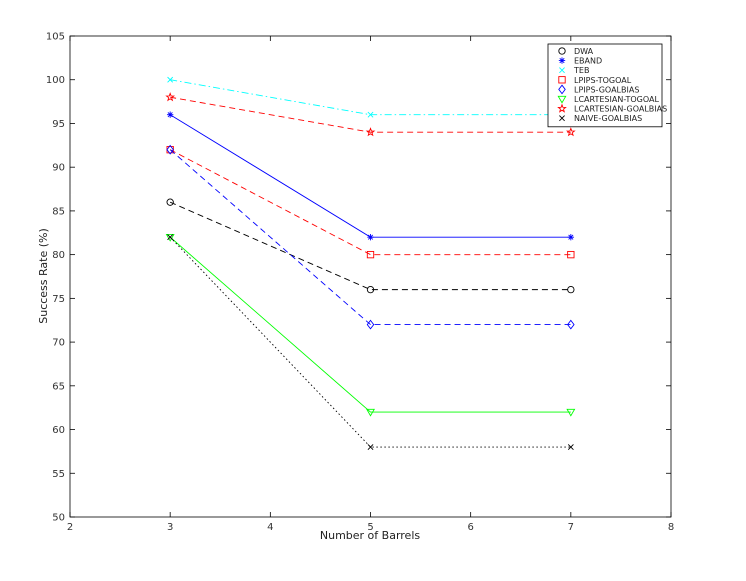 The height and width of the screenshot is (581, 746). What do you see at coordinates (470, 527) in the screenshot?
I see `x-tick-label: 6` at bounding box center [470, 527].